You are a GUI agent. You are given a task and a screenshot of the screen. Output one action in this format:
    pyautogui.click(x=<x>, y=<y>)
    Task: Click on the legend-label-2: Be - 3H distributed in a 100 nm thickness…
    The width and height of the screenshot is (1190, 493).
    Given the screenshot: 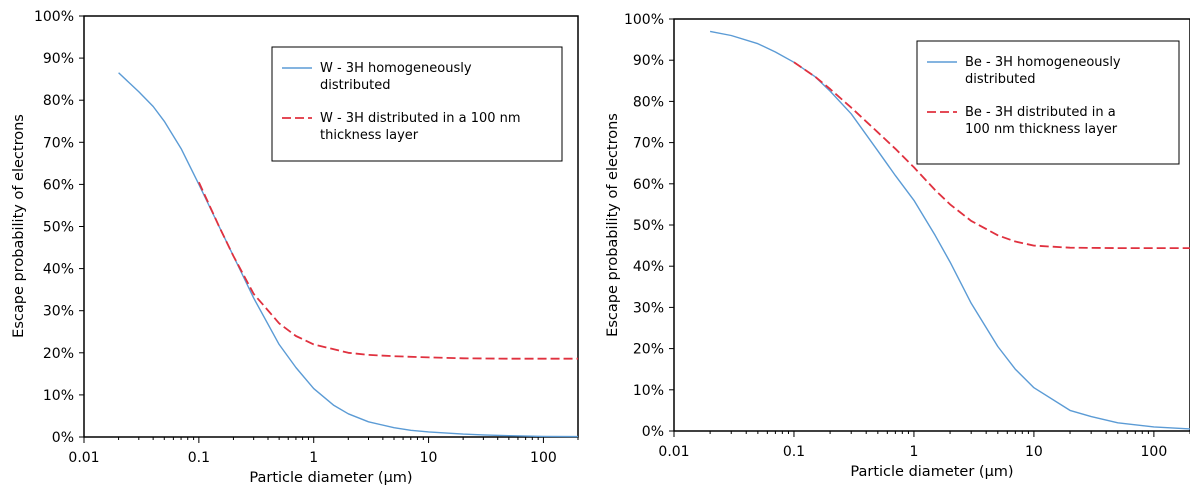 What is the action you would take?
    pyautogui.click(x=1041, y=121)
    